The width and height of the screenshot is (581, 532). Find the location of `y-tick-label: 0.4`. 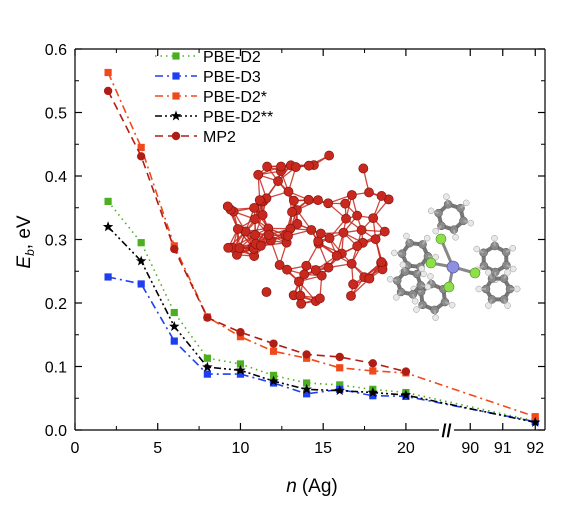

y-tick-label: 0.4 is located at coordinates (56, 177).